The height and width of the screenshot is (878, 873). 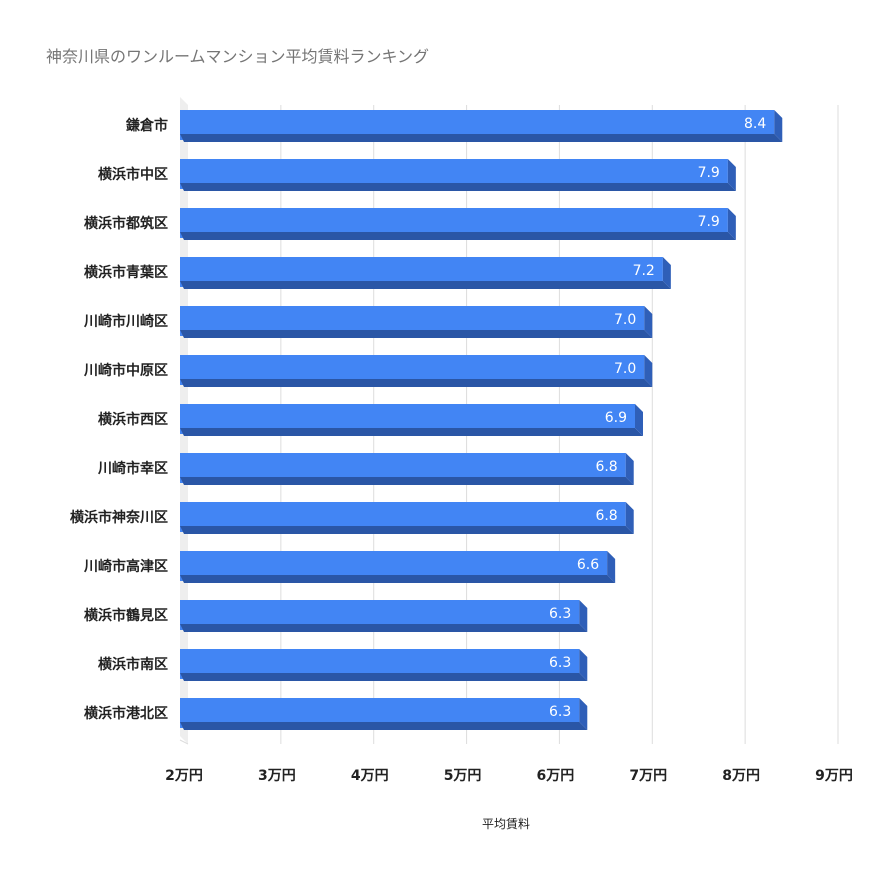 What do you see at coordinates (741, 776) in the screenshot?
I see `x-tick-label: 8万円` at bounding box center [741, 776].